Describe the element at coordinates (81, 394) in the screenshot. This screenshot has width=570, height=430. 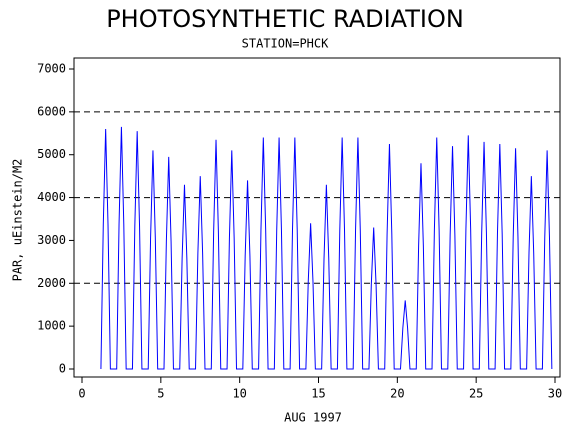
I see `x-tick-label: 0` at that location.